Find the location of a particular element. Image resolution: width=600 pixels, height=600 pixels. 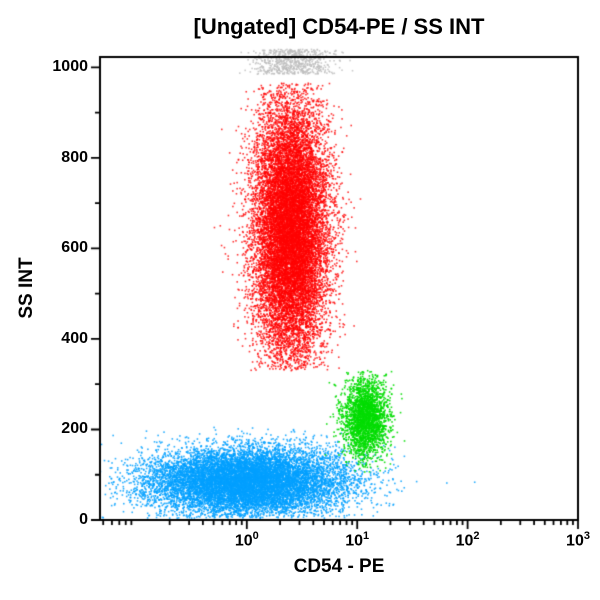

x-axis-label: CD54 - PE is located at coordinates (339, 566).